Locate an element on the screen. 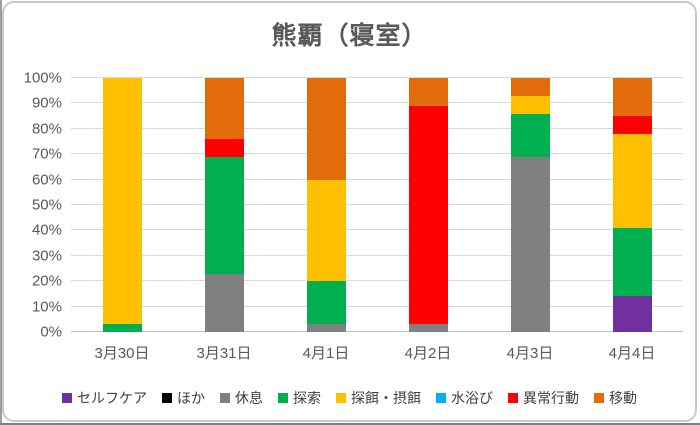  legend: セルフケア ほか 休息 探索 探餌・摂餌 水浴び 異常行動 移動 is located at coordinates (349, 398).